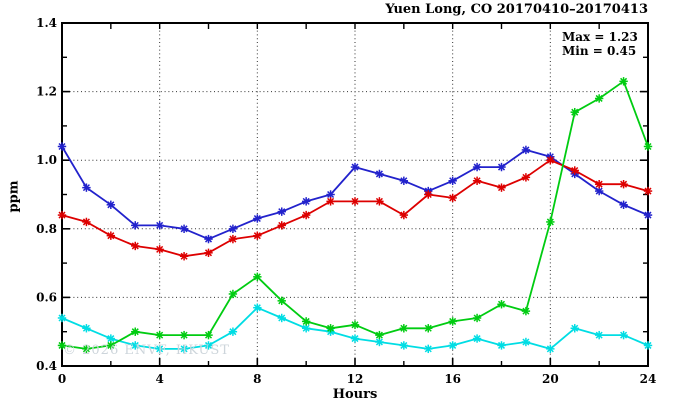 Image resolution: width=674 pixels, height=409 pixels. I want to click on x-tick-label: 4, so click(159, 379).